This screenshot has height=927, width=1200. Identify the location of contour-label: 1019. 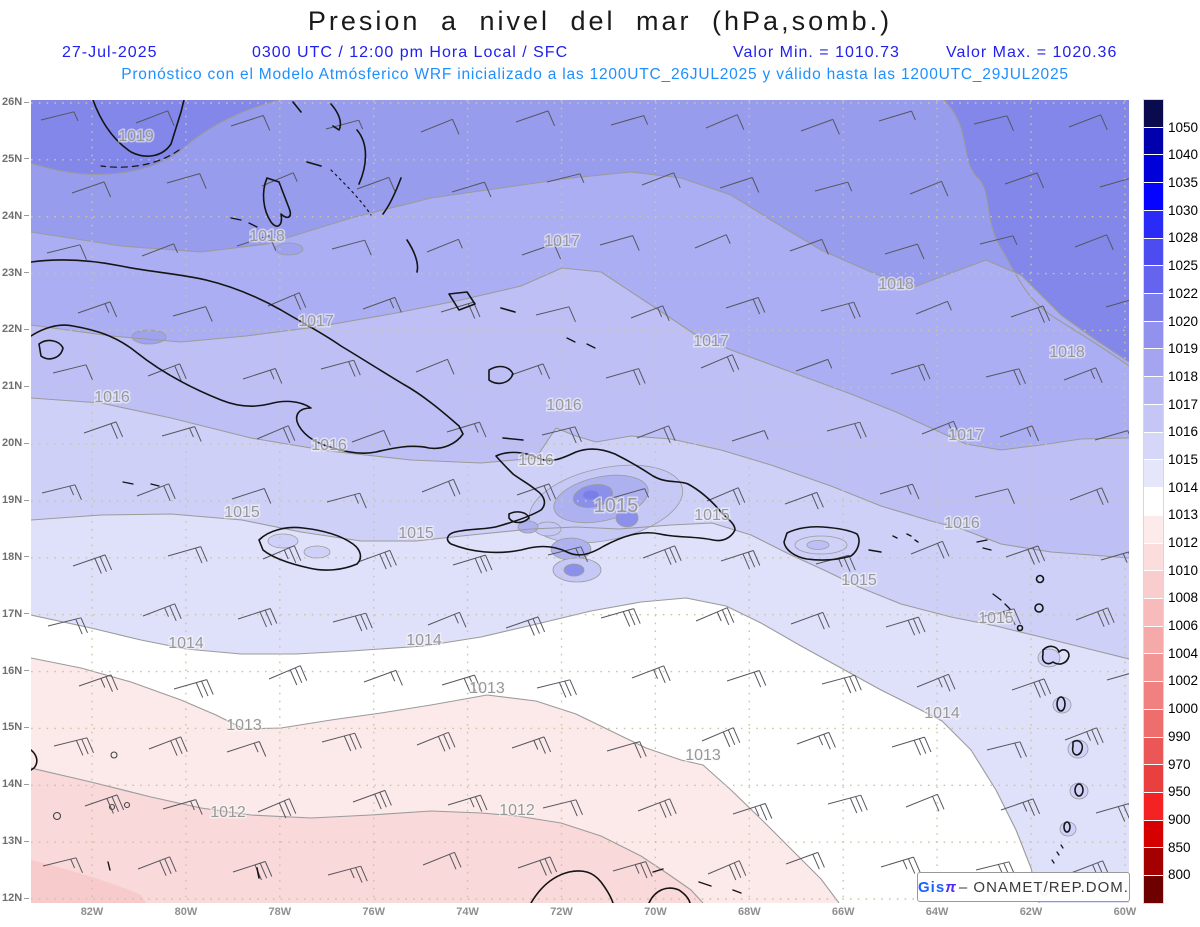
(136, 136).